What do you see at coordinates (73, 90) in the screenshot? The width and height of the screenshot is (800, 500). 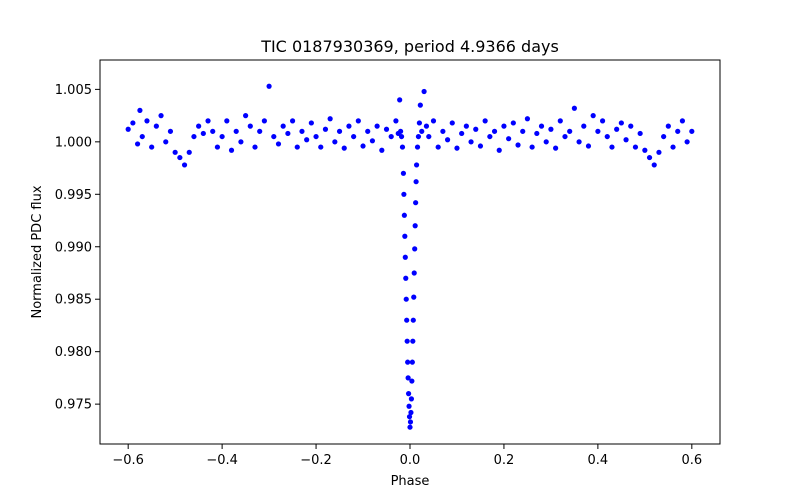 I see `y-tick-label: 1.005` at bounding box center [73, 90].